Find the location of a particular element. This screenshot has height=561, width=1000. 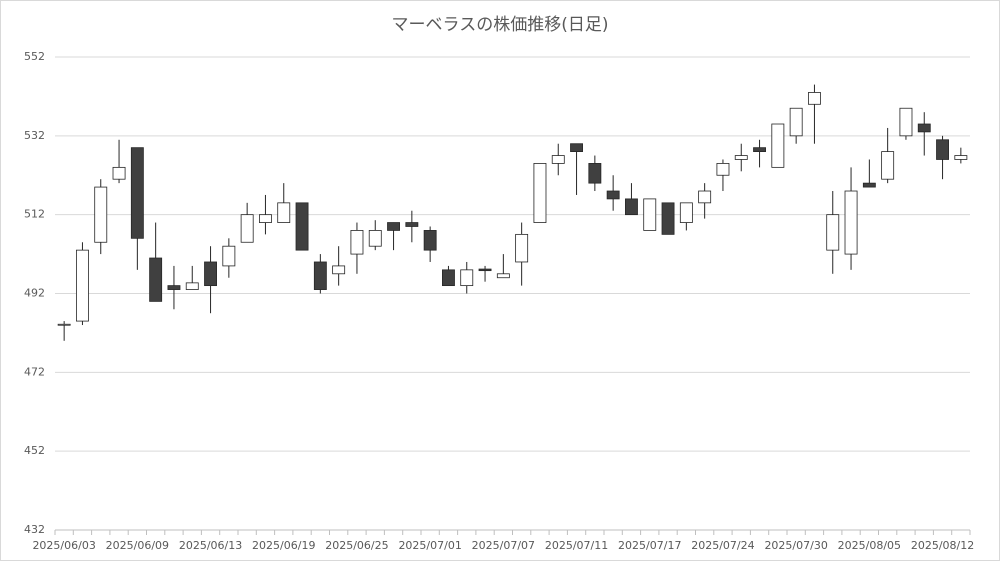

x-tick-label: 2025/06/03 is located at coordinates (63, 545).